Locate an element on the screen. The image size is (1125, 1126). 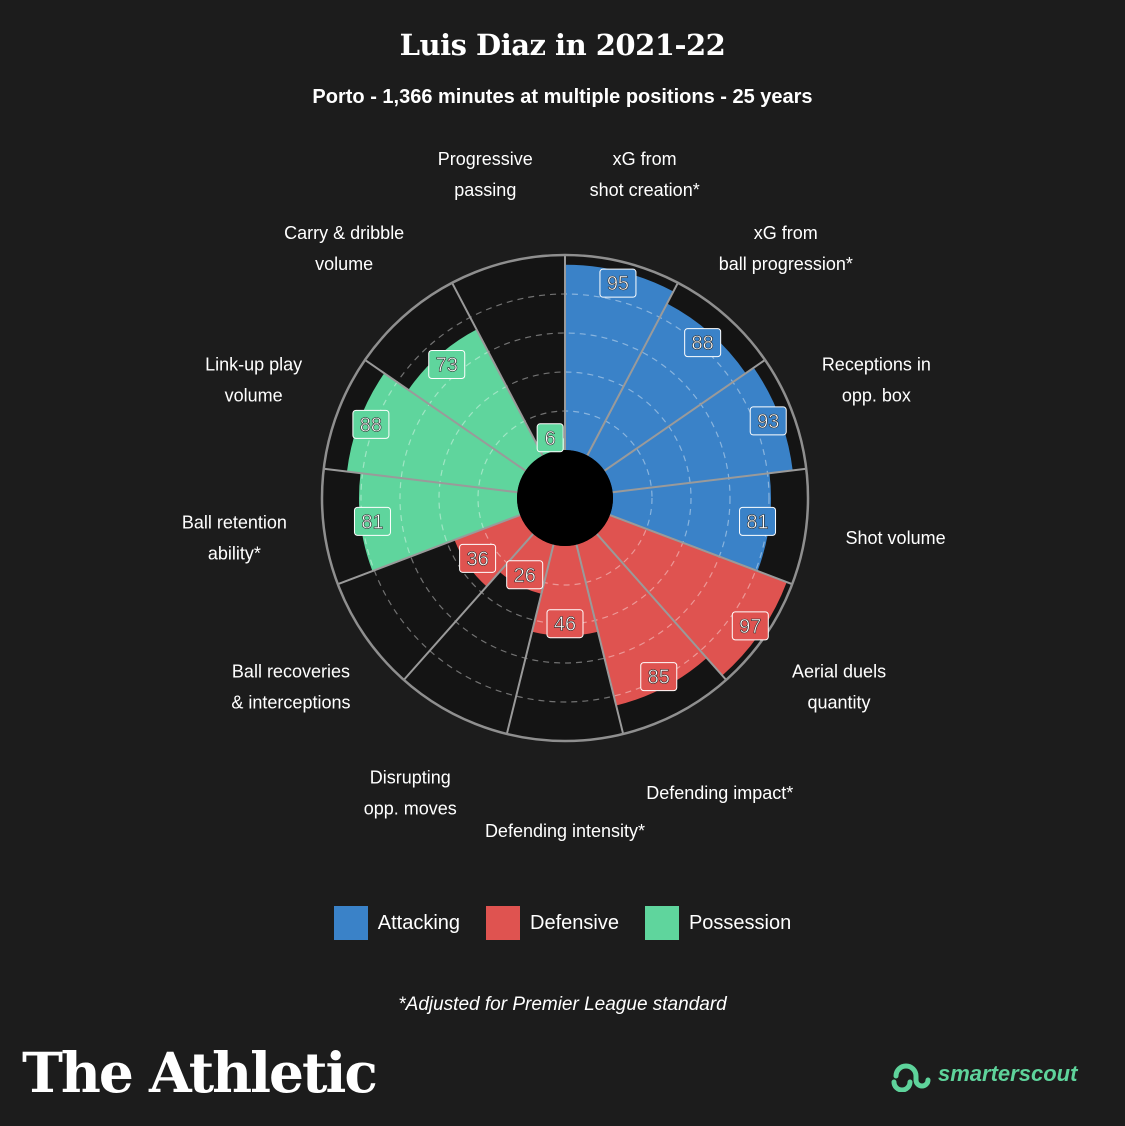
category-label: Disrupting is located at coordinates (410, 777).